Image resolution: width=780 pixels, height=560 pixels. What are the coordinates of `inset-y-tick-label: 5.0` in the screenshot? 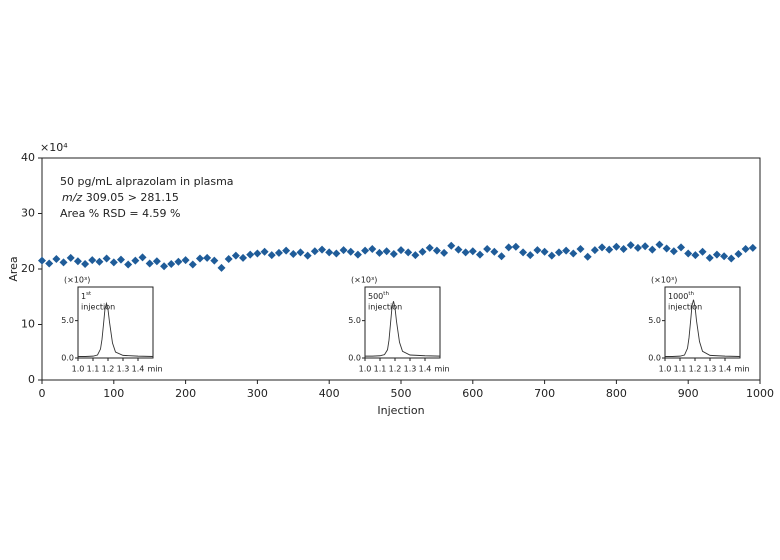 It's located at (354, 320).